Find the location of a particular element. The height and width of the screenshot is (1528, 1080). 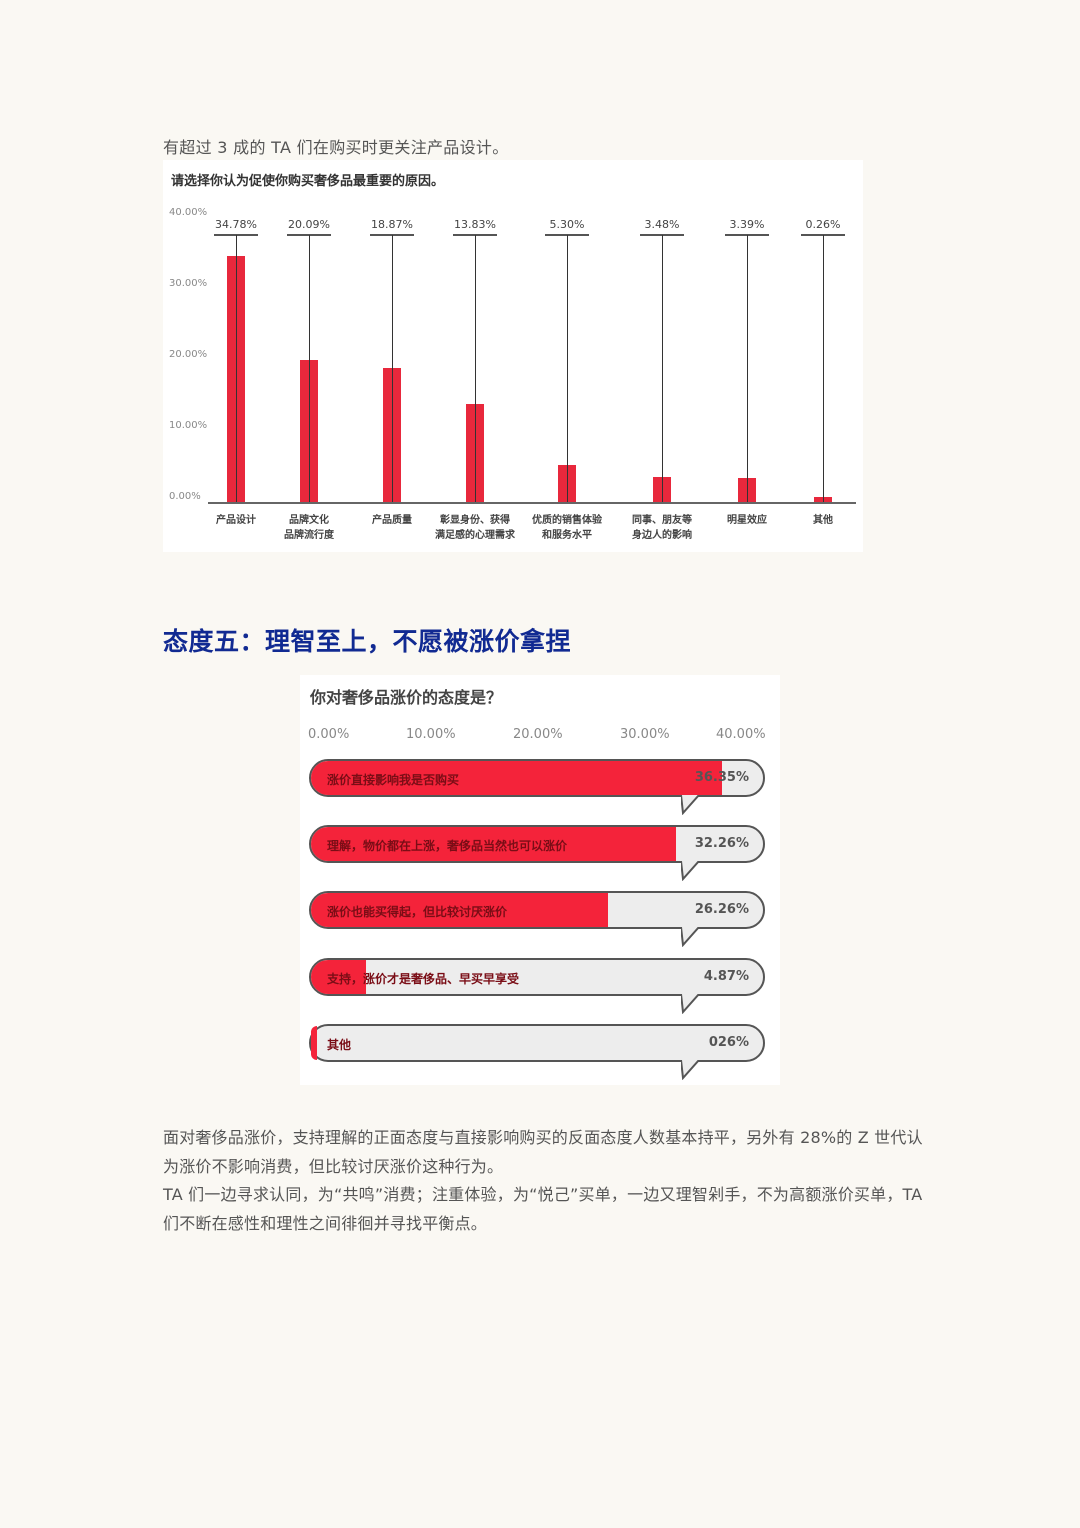

bar-value-label: 5.30% is located at coordinates (567, 224).